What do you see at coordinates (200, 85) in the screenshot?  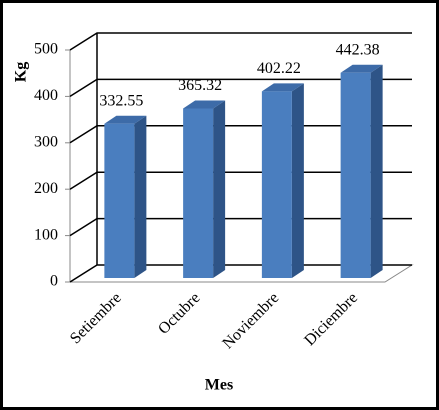 I see `data-label: 365.32` at bounding box center [200, 85].